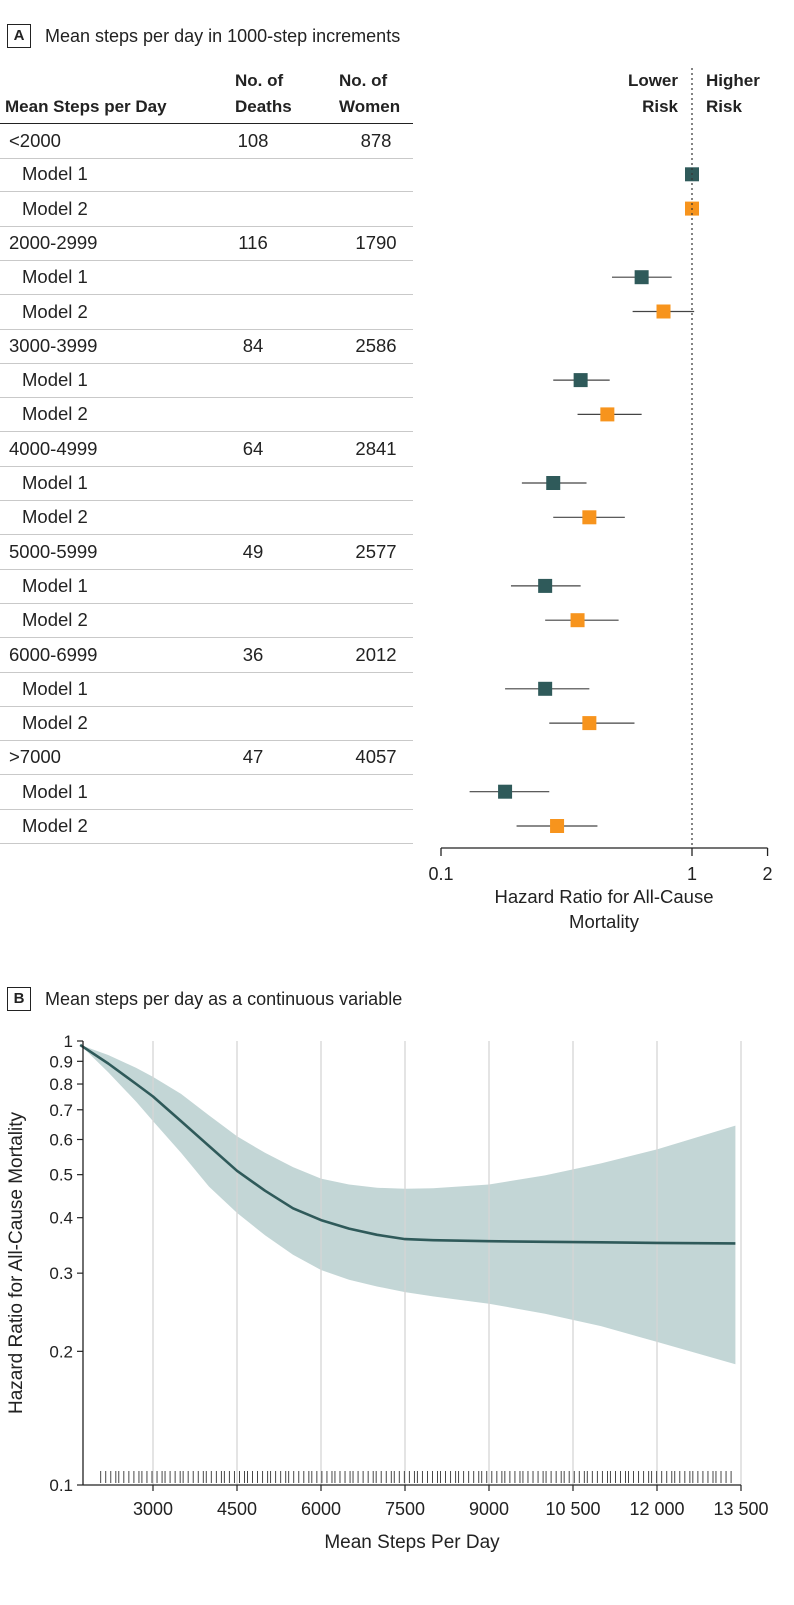 Image resolution: width=794 pixels, height=1605 pixels. What do you see at coordinates (206, 449) in the screenshot?
I see `table-row-category: 4000-4999 64 2841` at bounding box center [206, 449].